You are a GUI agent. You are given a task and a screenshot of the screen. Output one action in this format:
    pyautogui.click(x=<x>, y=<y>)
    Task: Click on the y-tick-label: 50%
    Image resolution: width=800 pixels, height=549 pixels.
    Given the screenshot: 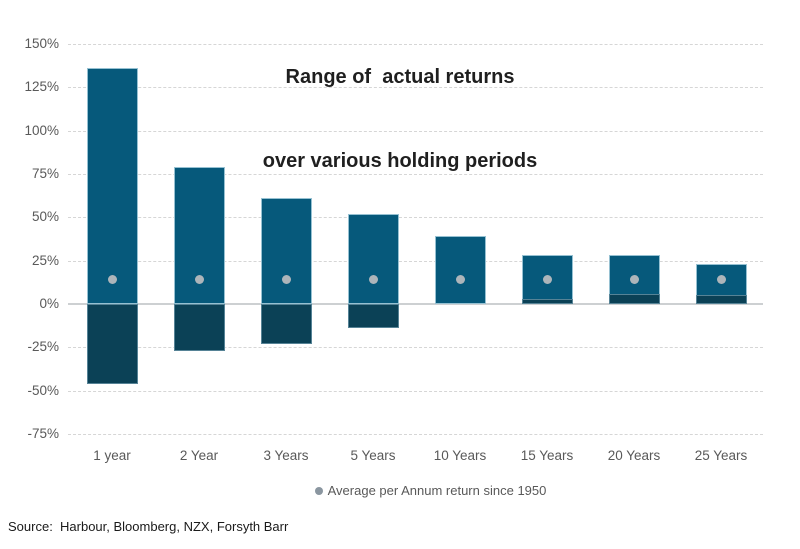 What is the action you would take?
    pyautogui.click(x=45, y=217)
    